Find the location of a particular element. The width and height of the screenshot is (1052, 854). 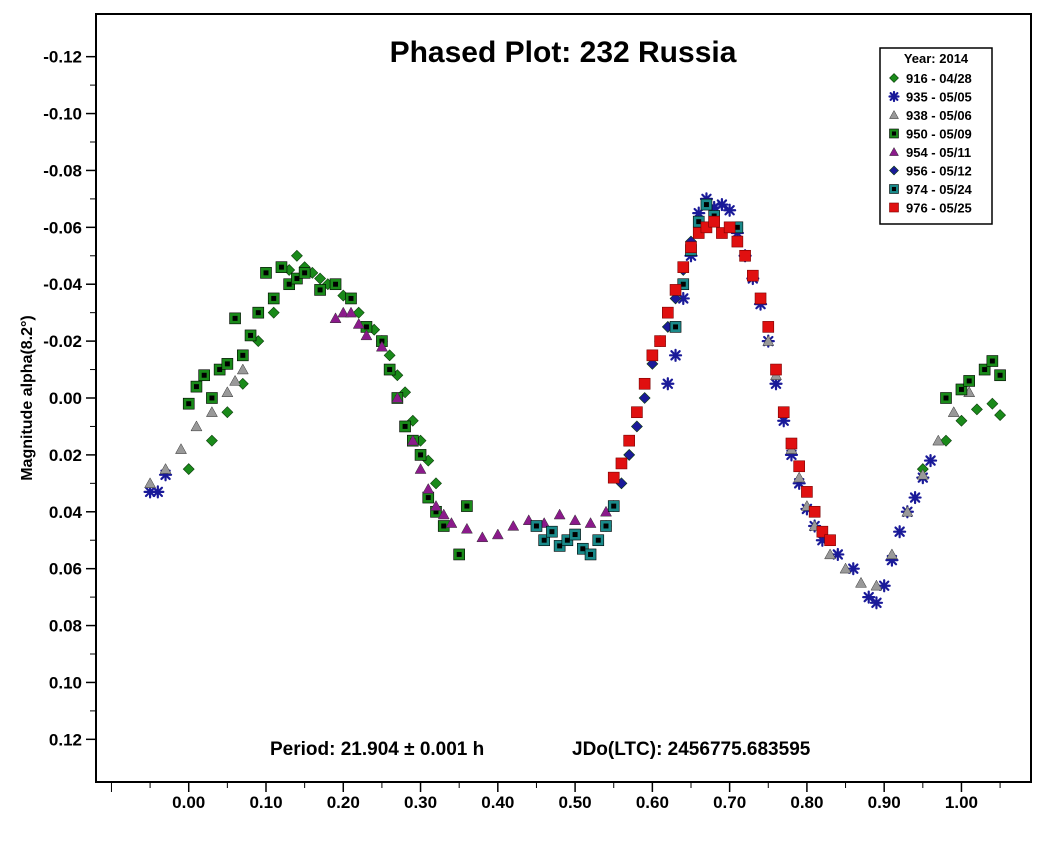

x-tick-label: 0.50 is located at coordinates (575, 802).